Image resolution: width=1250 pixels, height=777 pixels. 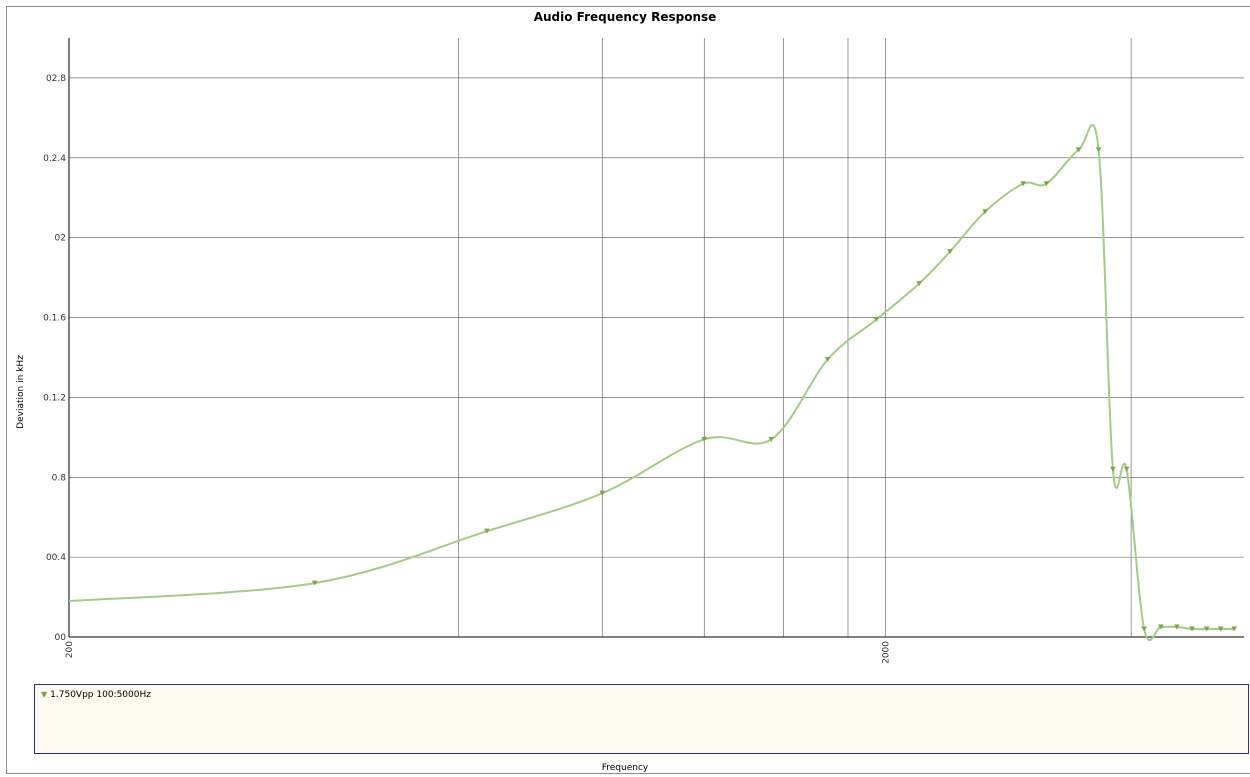 I want to click on y-tick-label: 0.8, so click(x=59, y=478).